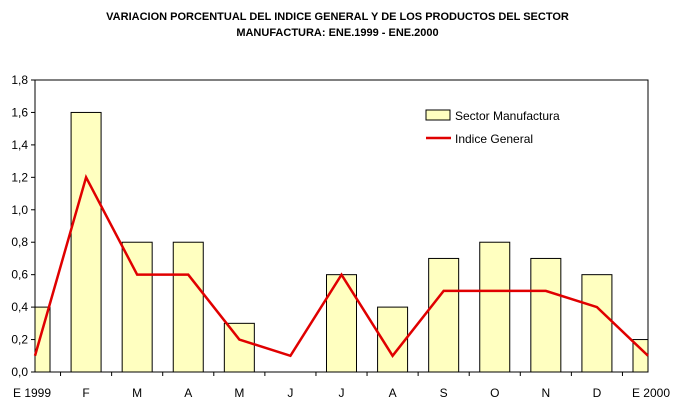 Image resolution: width=675 pixels, height=408 pixels. What do you see at coordinates (32, 393) in the screenshot?
I see `x-tick-label: E 1999` at bounding box center [32, 393].